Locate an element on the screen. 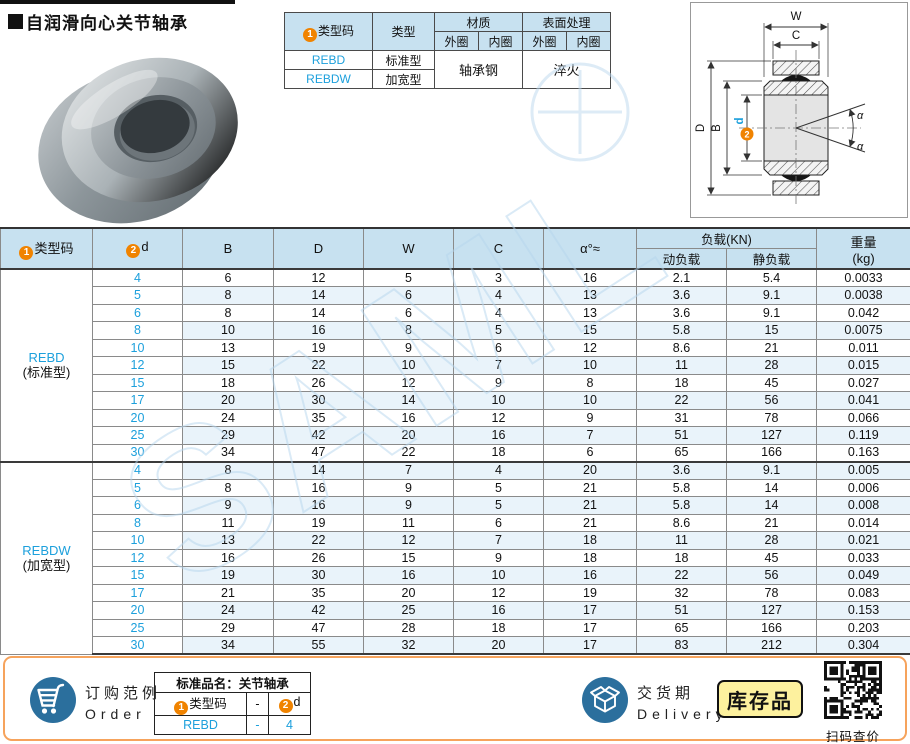  data-cell: 5.8 is located at coordinates (681, 505).